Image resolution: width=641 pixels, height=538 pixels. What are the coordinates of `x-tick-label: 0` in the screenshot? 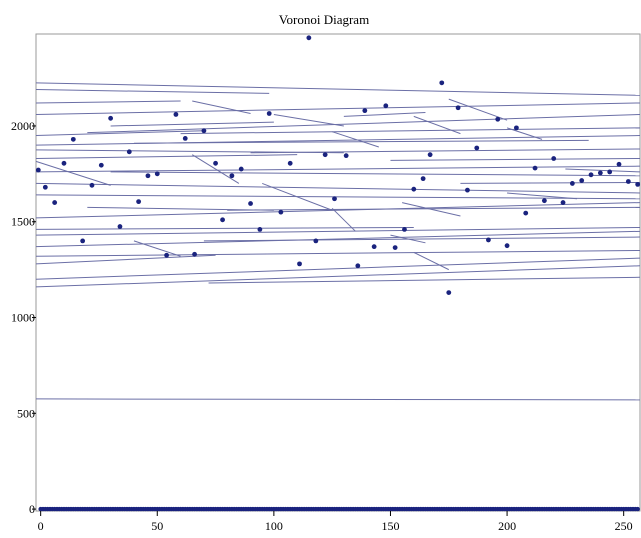 It's located at (41, 526).